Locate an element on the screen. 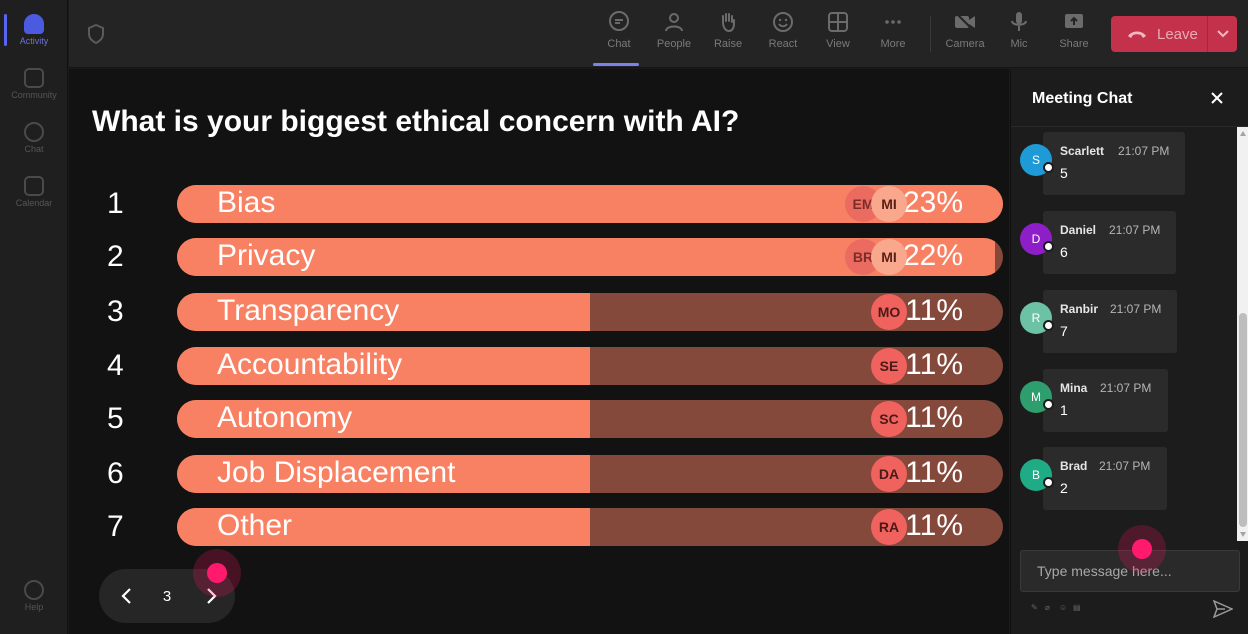  voter-avatar: MO is located at coordinates (889, 312).